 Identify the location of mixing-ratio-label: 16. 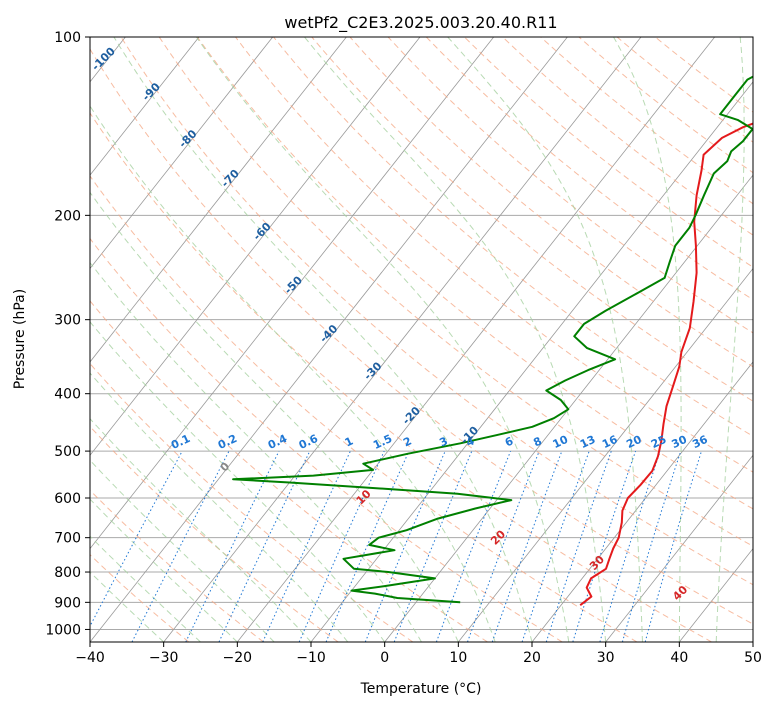
(610, 442).